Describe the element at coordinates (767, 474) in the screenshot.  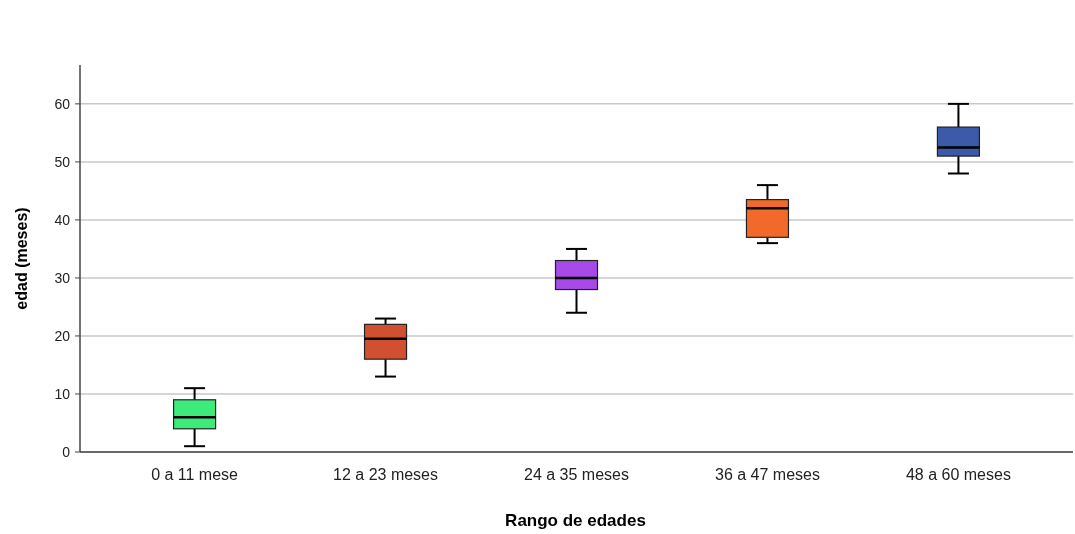
I see `x-tick-label: 36 a 47 meses` at that location.